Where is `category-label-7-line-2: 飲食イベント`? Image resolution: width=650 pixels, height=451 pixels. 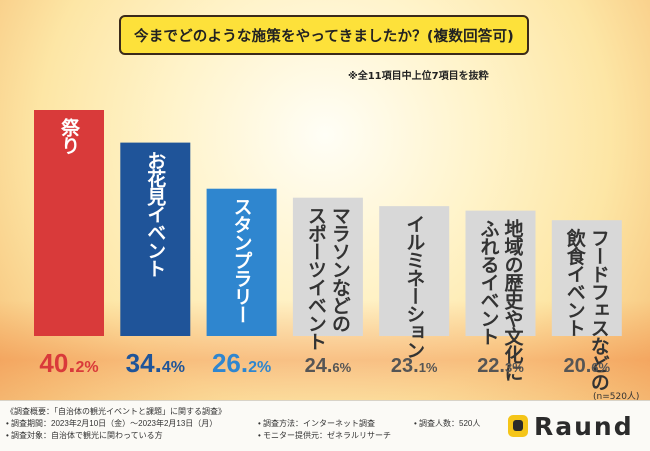
category-label-7-line-2: 飲食イベント is located at coordinates (575, 281).